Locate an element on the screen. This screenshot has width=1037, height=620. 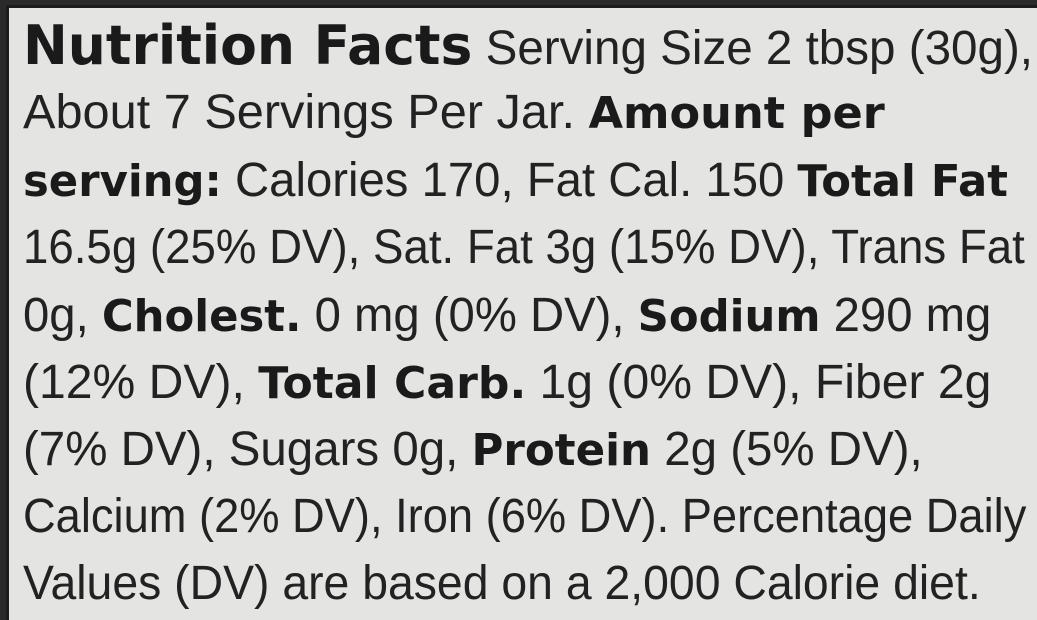
nutrient-heading: Total Fat is located at coordinates (902, 181).